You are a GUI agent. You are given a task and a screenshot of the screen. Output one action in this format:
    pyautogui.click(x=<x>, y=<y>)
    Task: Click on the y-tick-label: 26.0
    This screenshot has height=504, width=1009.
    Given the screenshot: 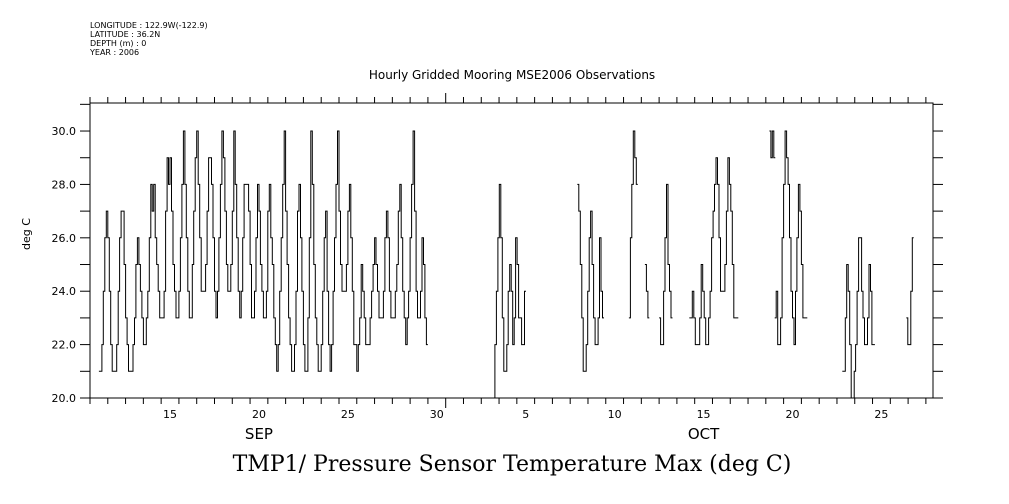 What is the action you would take?
    pyautogui.click(x=64, y=238)
    